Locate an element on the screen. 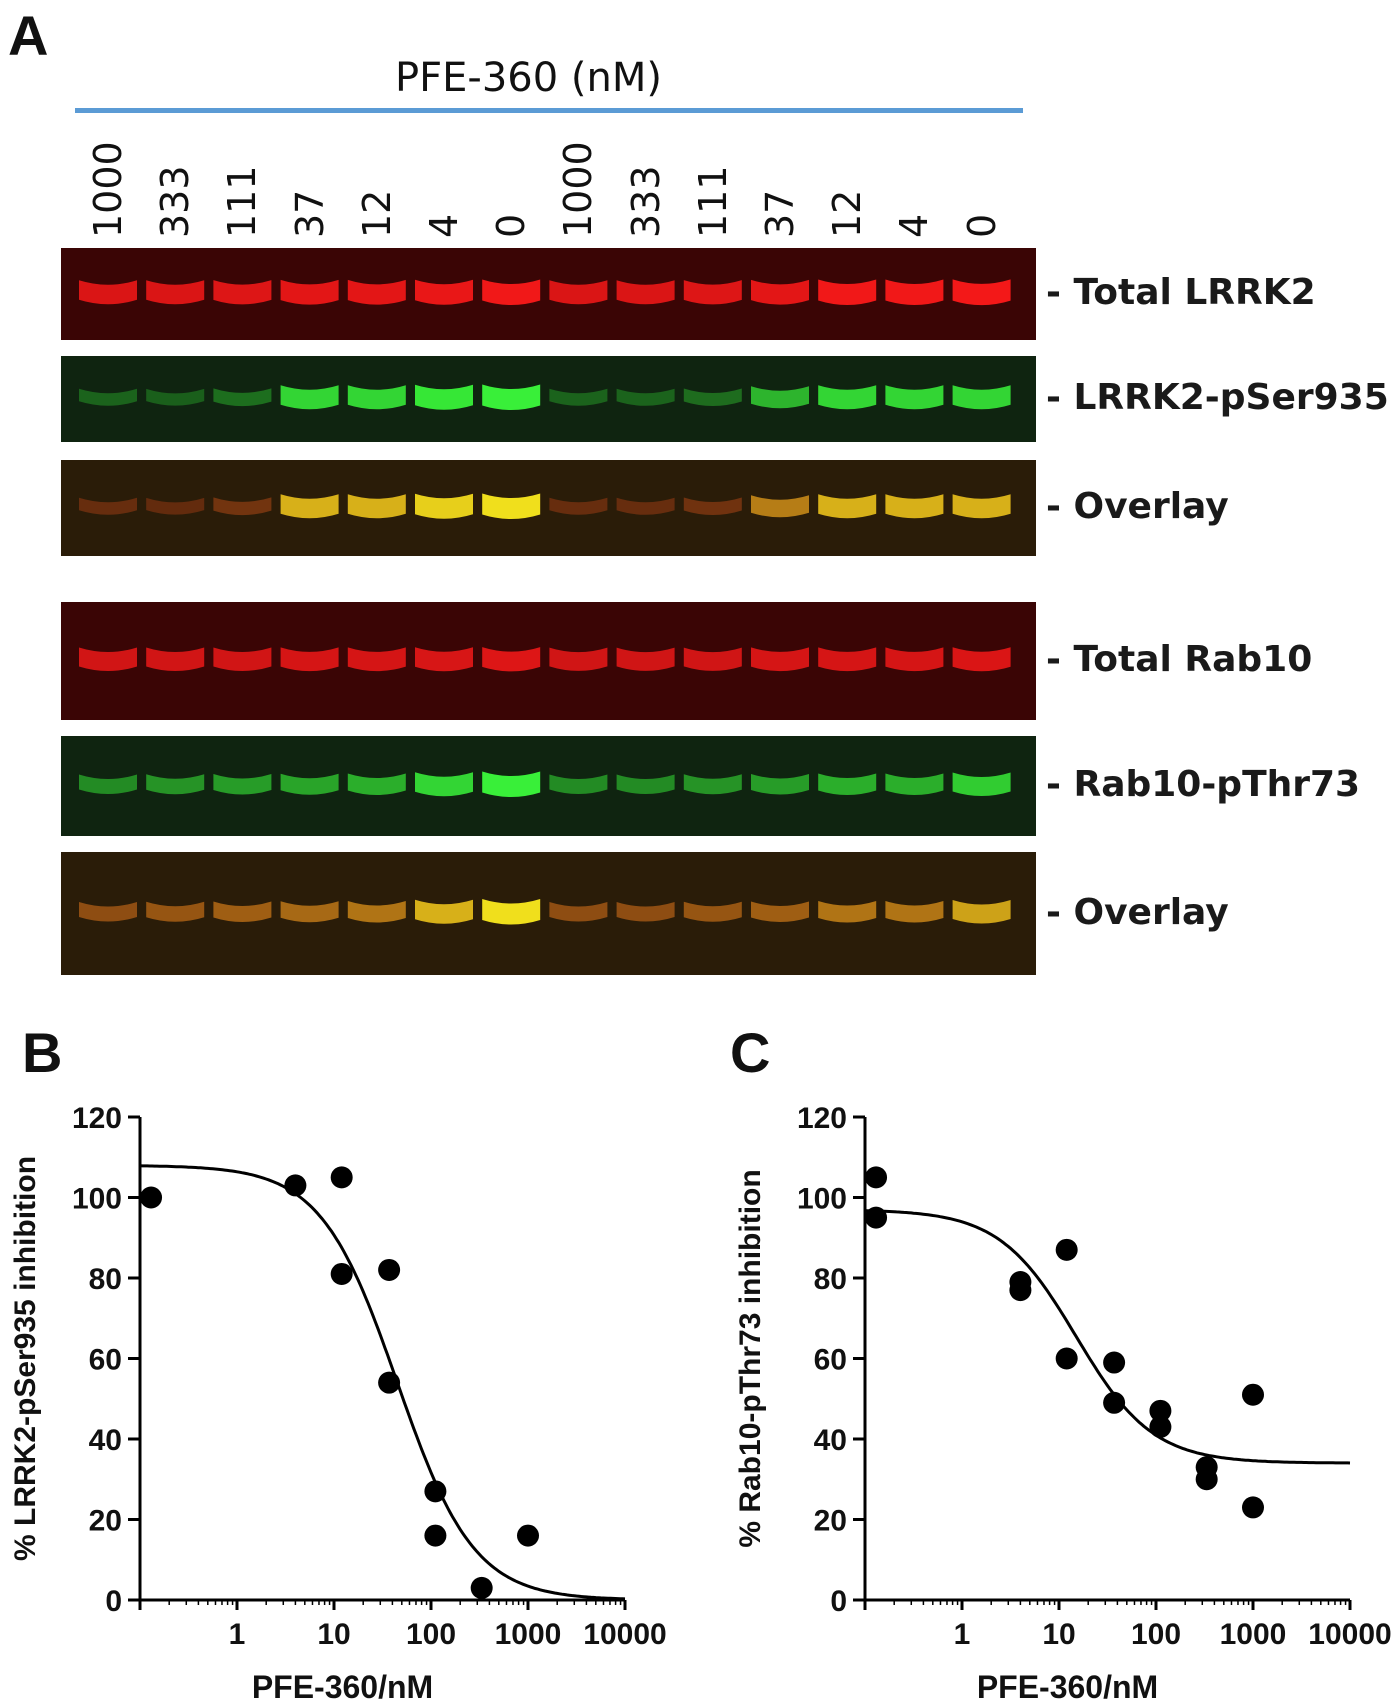 The width and height of the screenshot is (1395, 1702). drug-title-underline is located at coordinates (549, 110).